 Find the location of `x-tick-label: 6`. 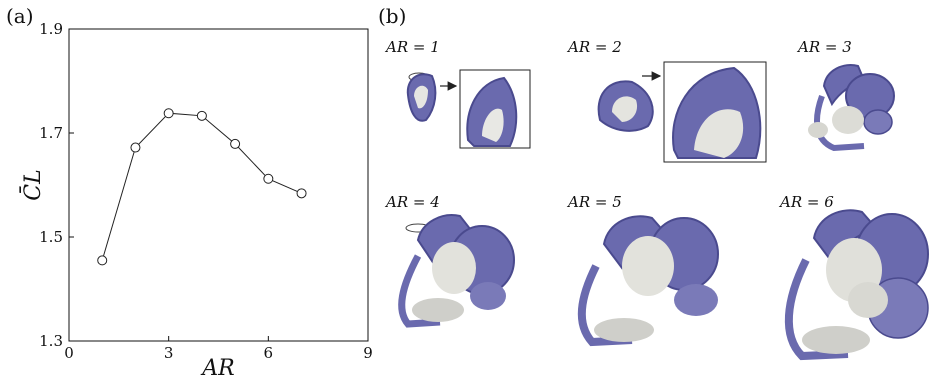

x-tick-label: 6 is located at coordinates (269, 353).